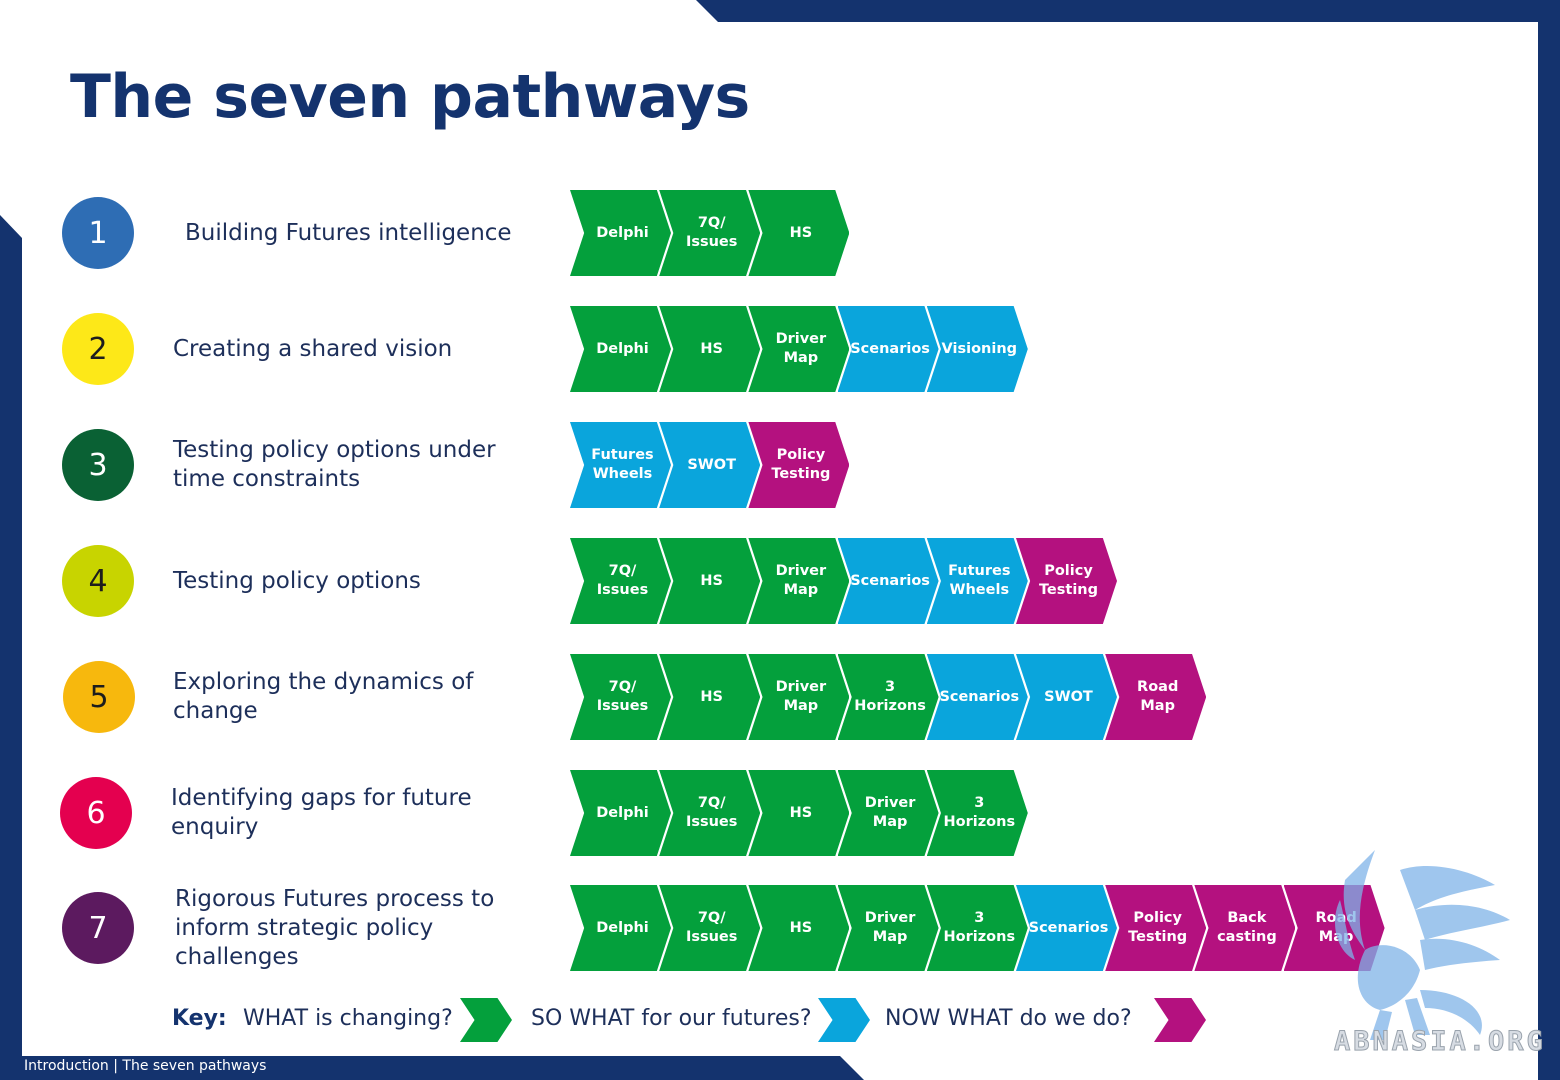 The width and height of the screenshot is (1560, 1080). Describe the element at coordinates (1008, 1018) in the screenshot. I see `key-now-what-label: NOW WHAT do we do?` at that location.